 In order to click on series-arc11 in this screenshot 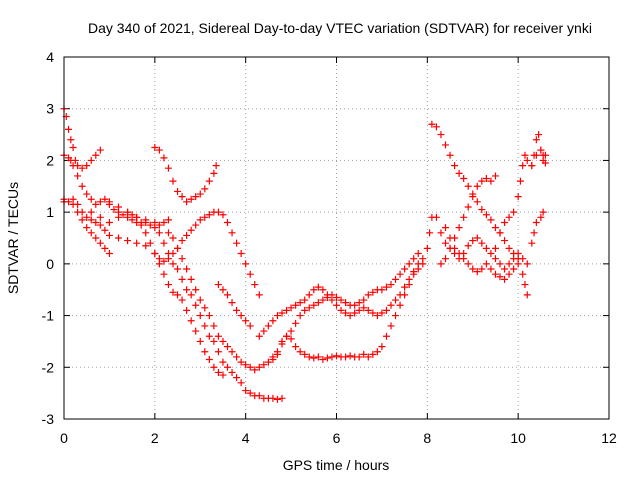, I will do `click(341, 297)`.